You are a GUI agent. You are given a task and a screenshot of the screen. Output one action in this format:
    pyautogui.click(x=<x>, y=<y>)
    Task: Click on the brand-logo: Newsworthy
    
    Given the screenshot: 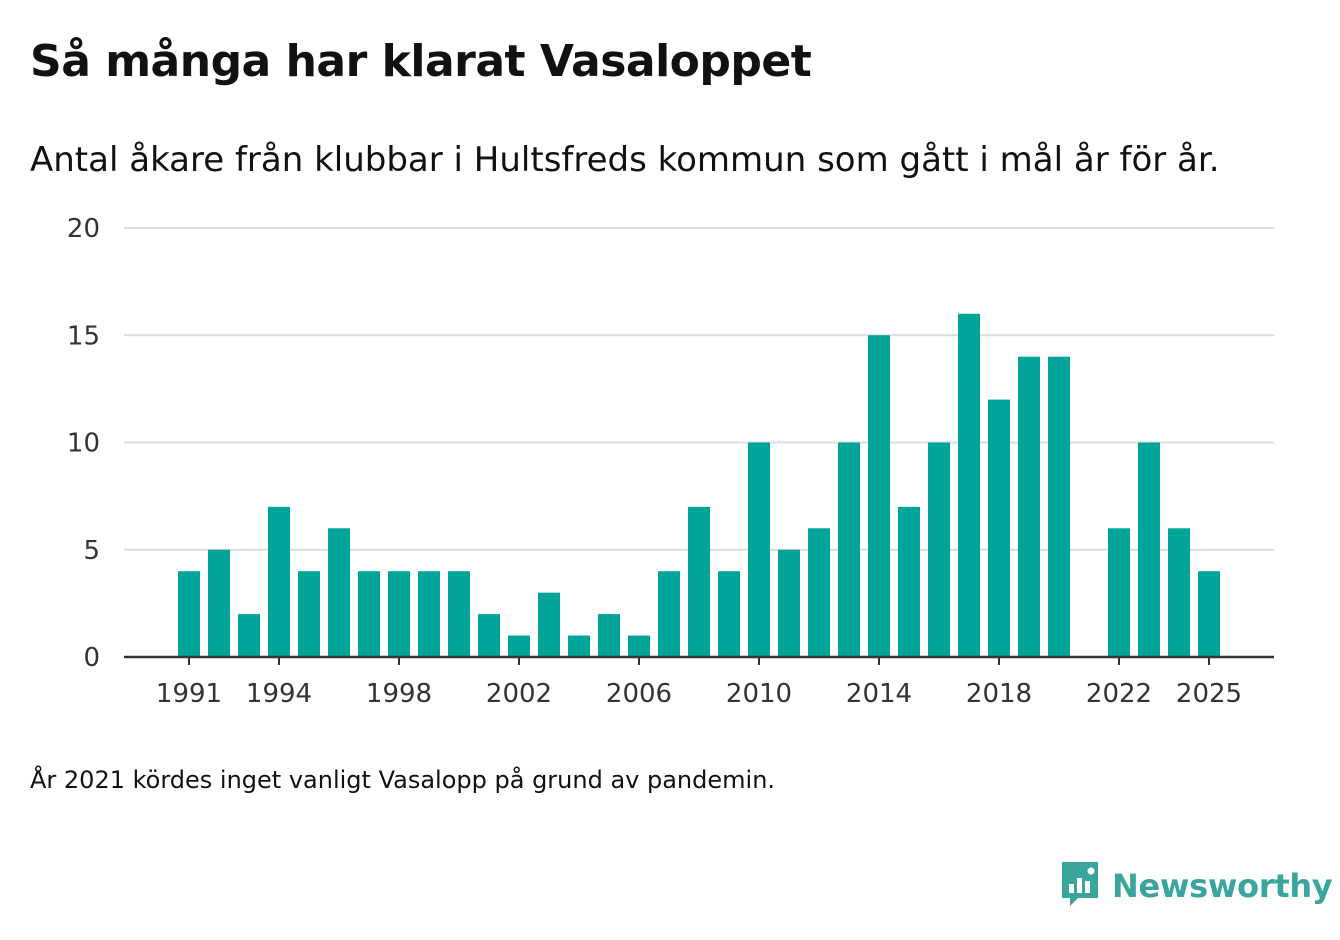 What is the action you would take?
    pyautogui.click(x=1196, y=886)
    